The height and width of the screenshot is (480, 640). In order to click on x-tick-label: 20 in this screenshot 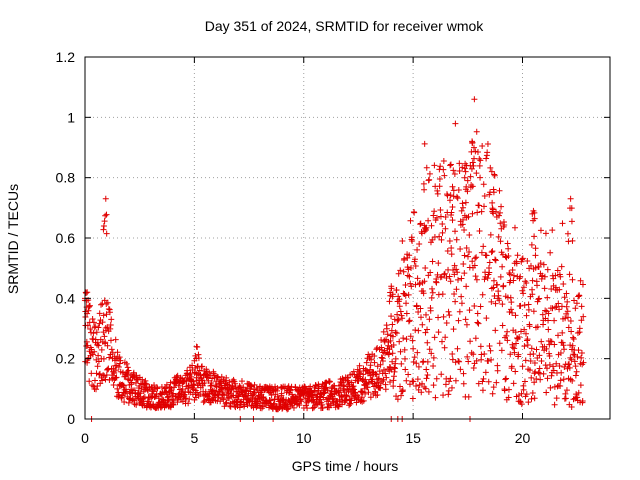, I will do `click(523, 438)`.